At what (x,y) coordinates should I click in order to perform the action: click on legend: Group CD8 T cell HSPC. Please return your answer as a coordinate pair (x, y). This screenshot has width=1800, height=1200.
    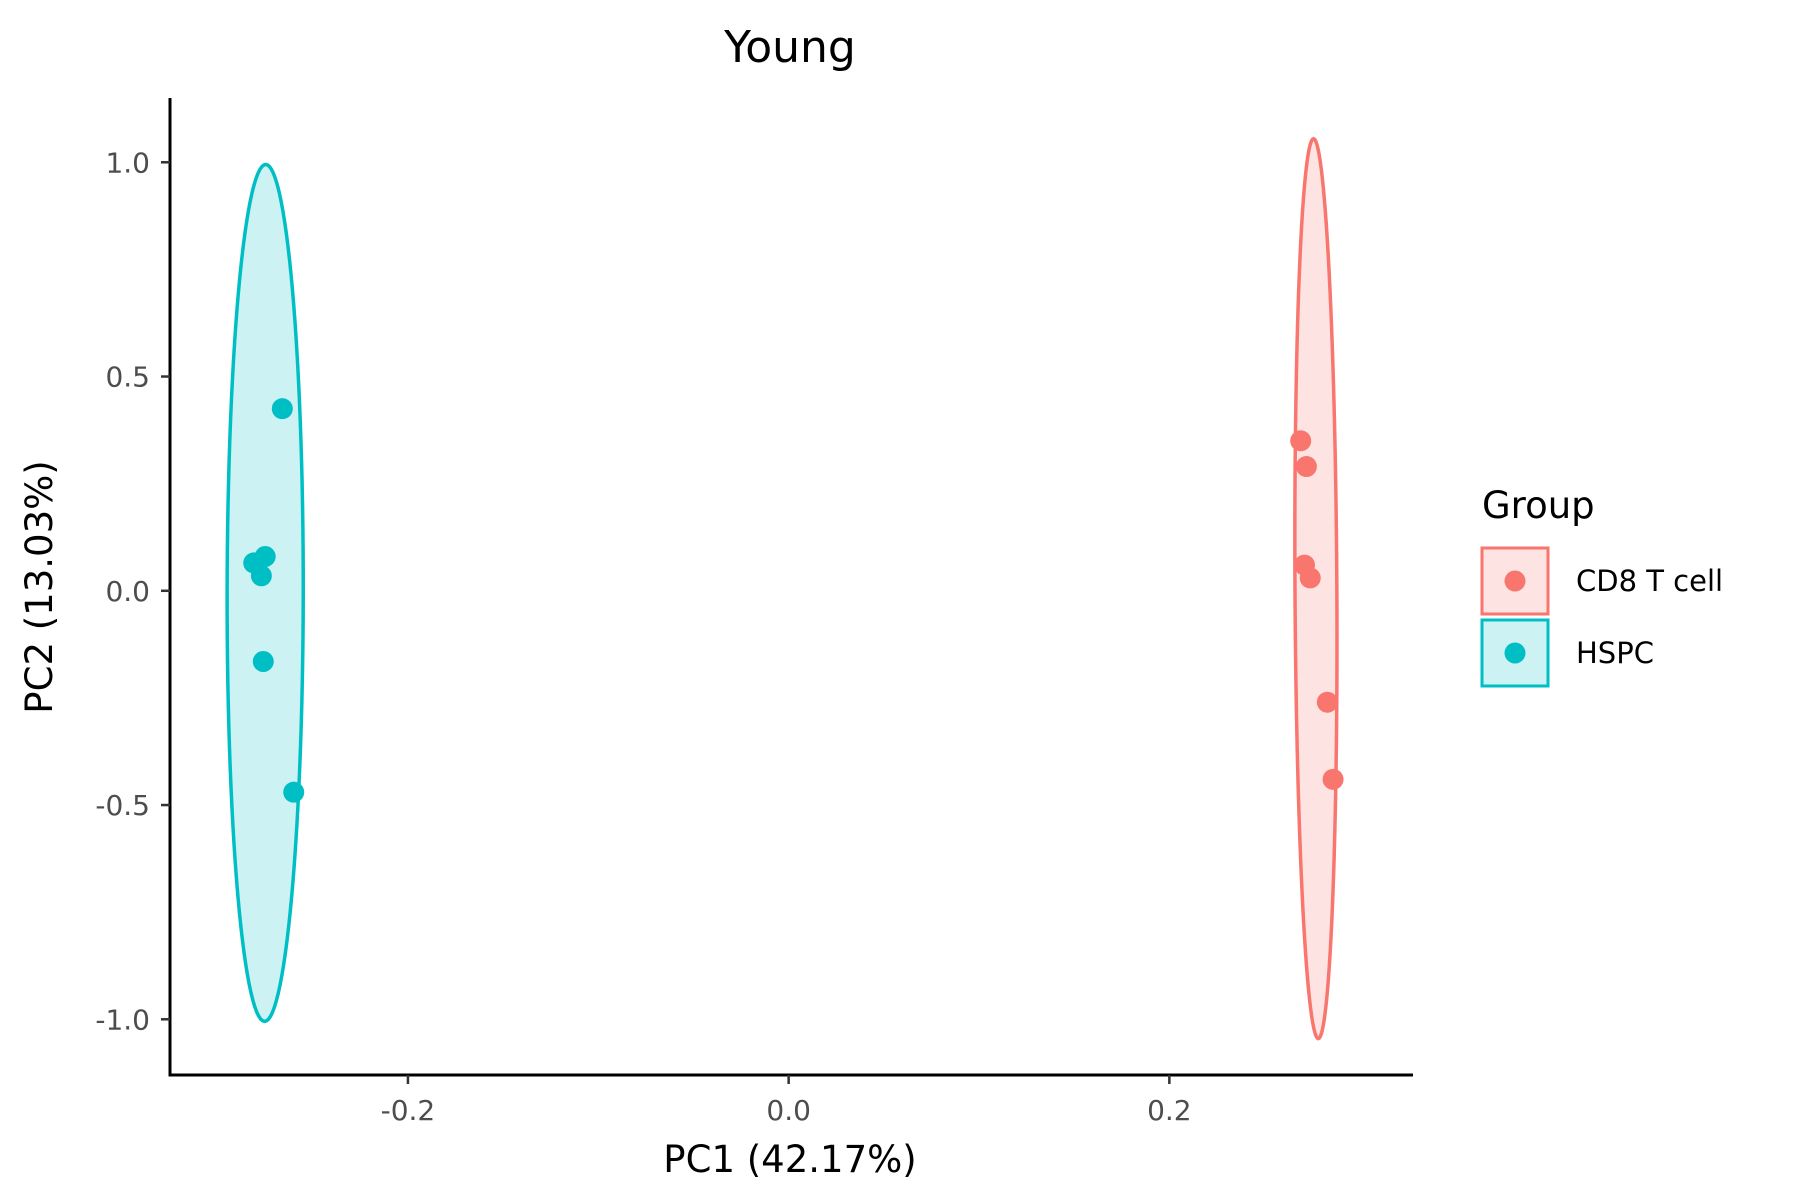
    Looking at the image, I should click on (1602, 585).